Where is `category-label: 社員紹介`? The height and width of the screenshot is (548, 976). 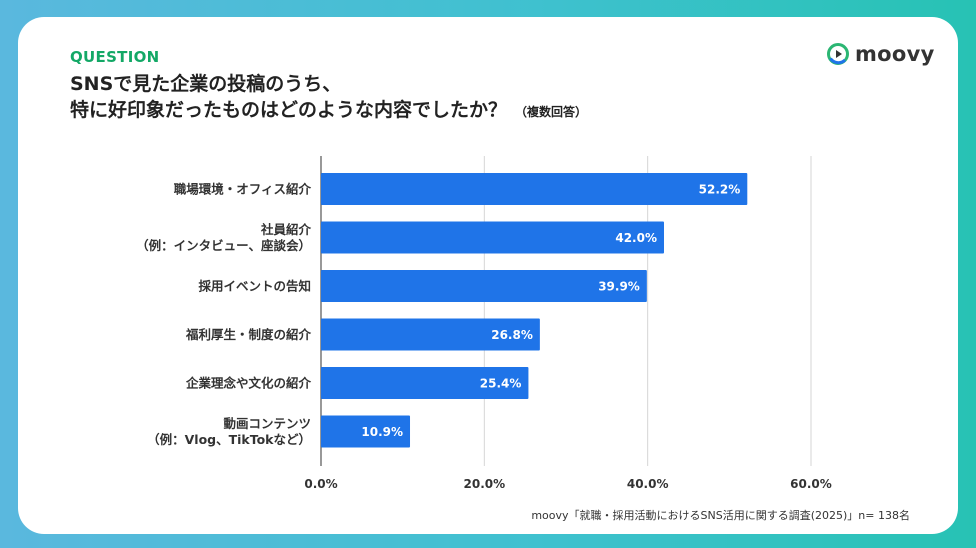 category-label: 社員紹介 is located at coordinates (286, 229).